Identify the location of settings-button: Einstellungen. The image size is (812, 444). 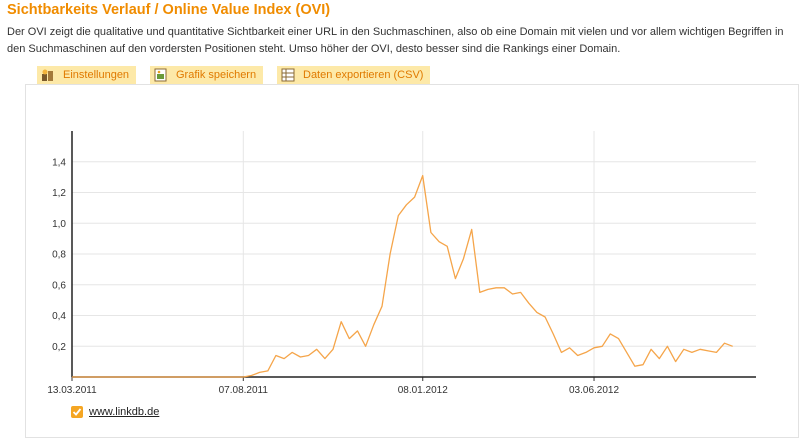
(86, 75).